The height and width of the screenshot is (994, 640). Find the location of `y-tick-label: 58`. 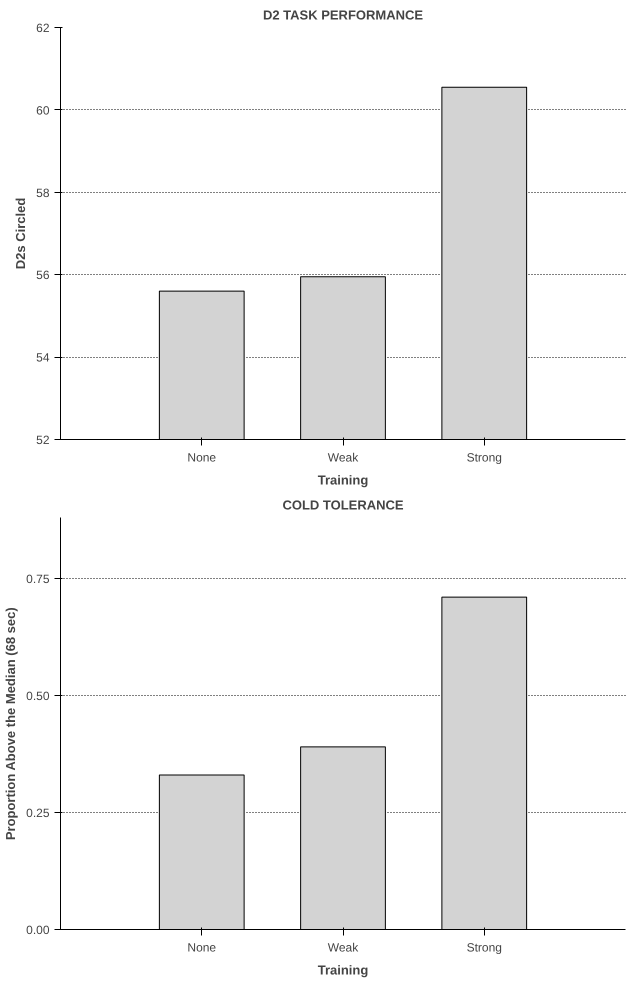

y-tick-label: 58 is located at coordinates (43, 193).